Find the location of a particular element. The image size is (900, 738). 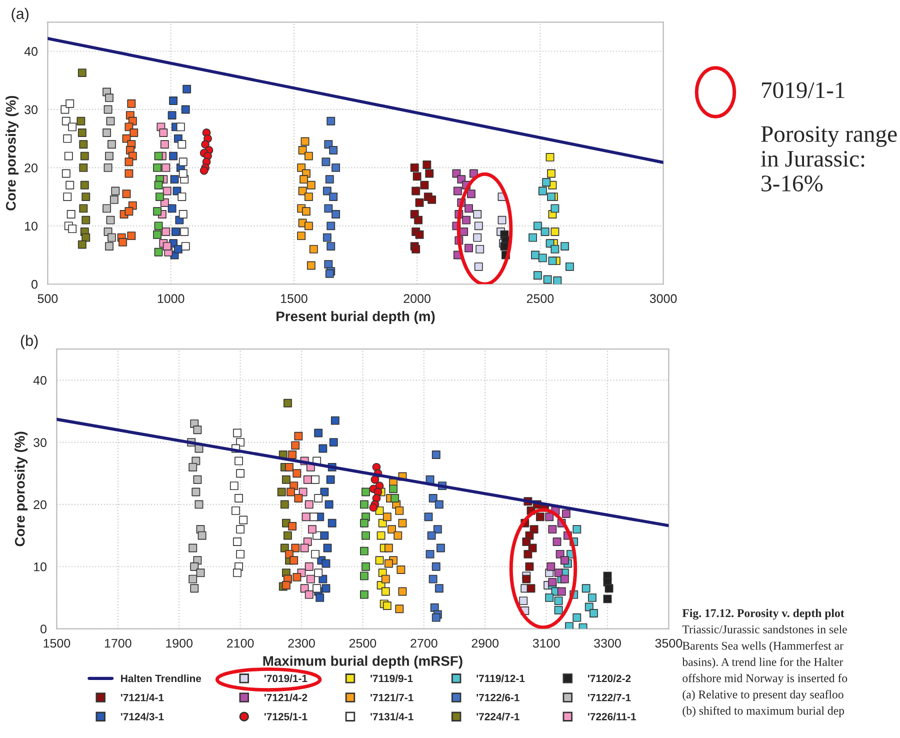

legend-label: '7224/7-1 is located at coordinates (498, 716).